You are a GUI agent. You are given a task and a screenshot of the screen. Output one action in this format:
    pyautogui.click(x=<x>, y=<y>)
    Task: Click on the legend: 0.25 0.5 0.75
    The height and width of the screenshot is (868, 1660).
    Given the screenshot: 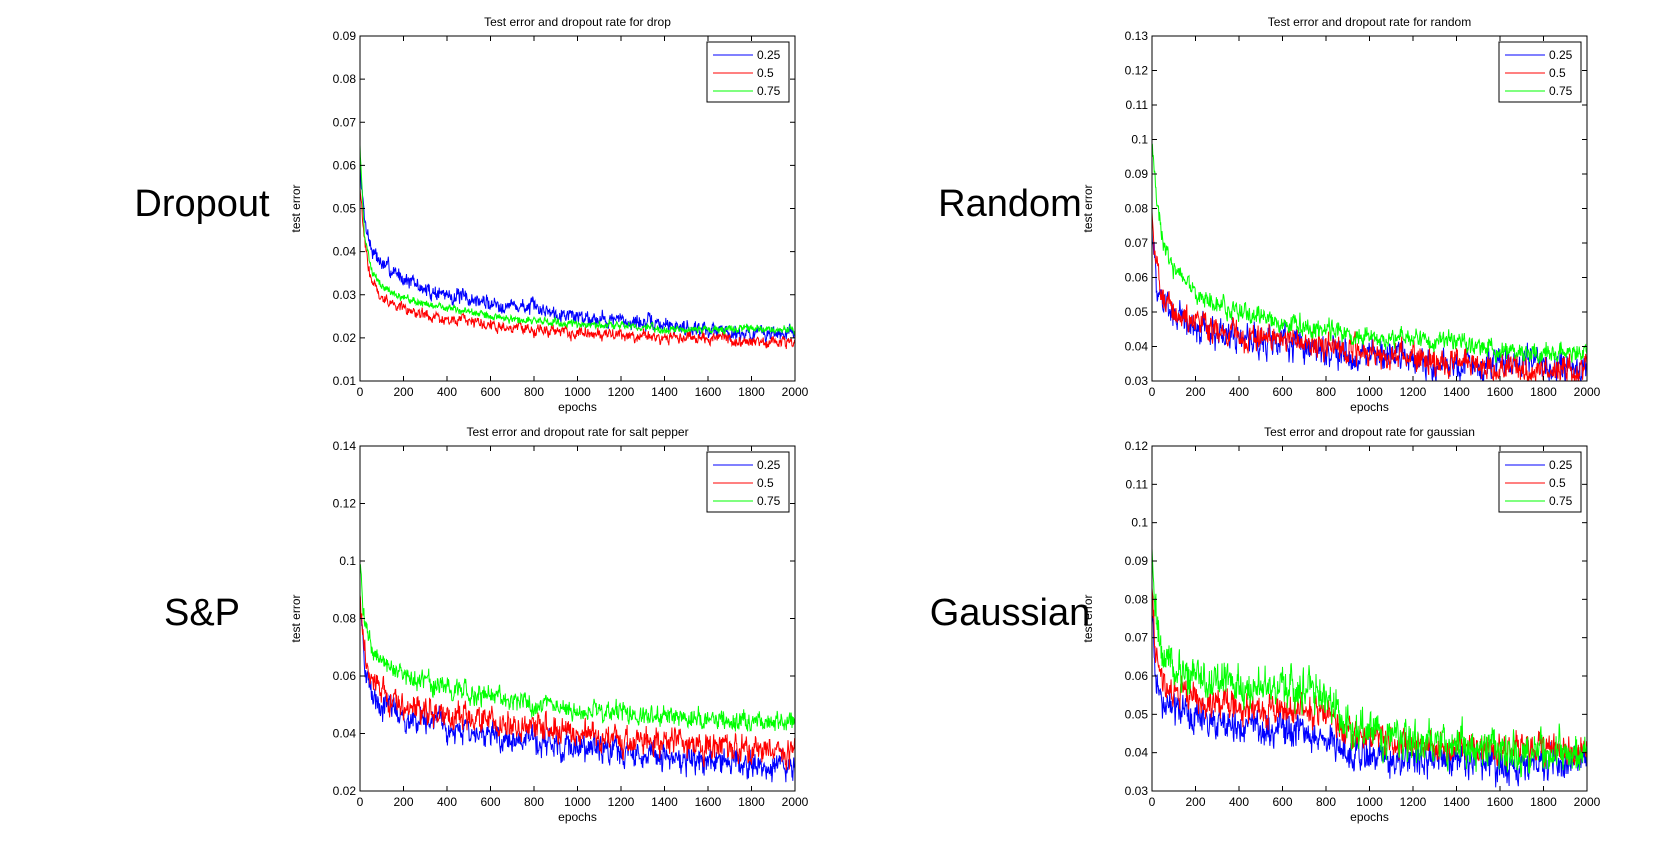 What is the action you would take?
    pyautogui.click(x=748, y=482)
    